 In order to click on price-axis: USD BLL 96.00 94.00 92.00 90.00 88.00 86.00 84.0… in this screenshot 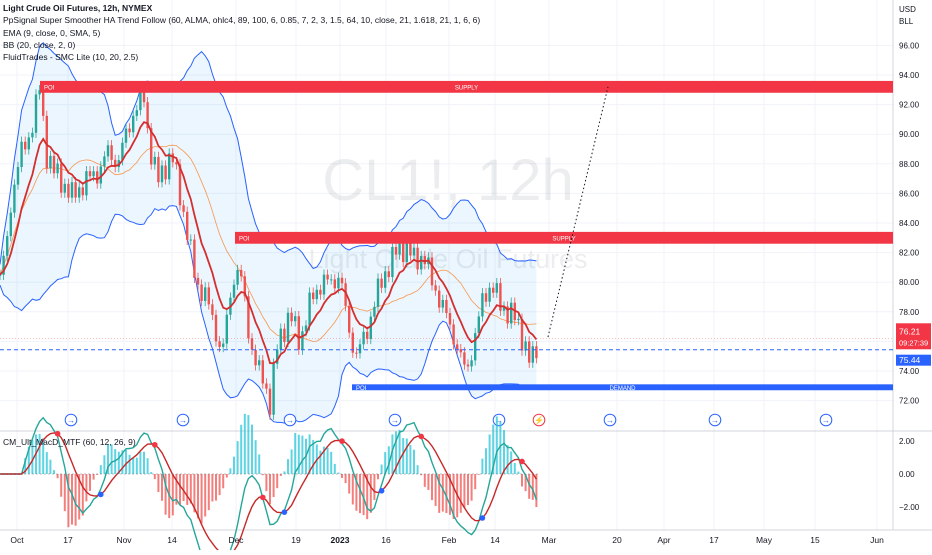, I will do `click(913, 258)`.